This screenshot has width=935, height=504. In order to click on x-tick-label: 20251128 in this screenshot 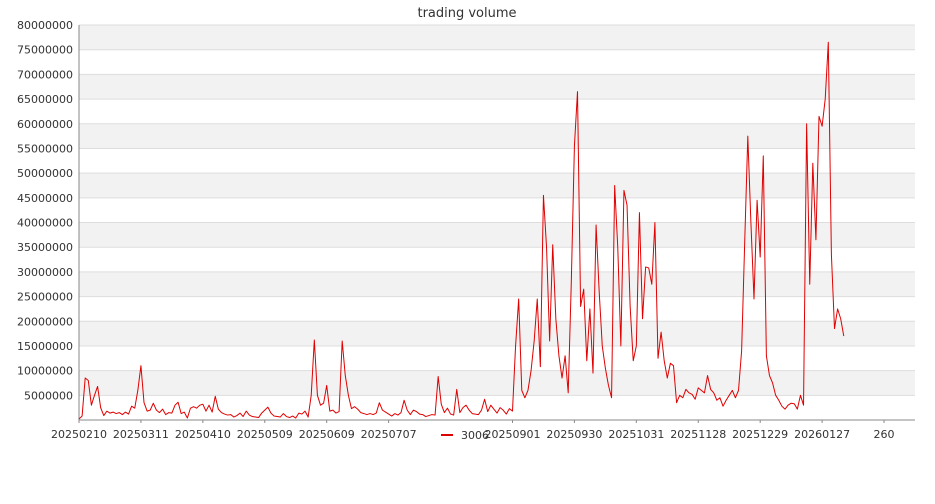, I will do `click(698, 434)`.